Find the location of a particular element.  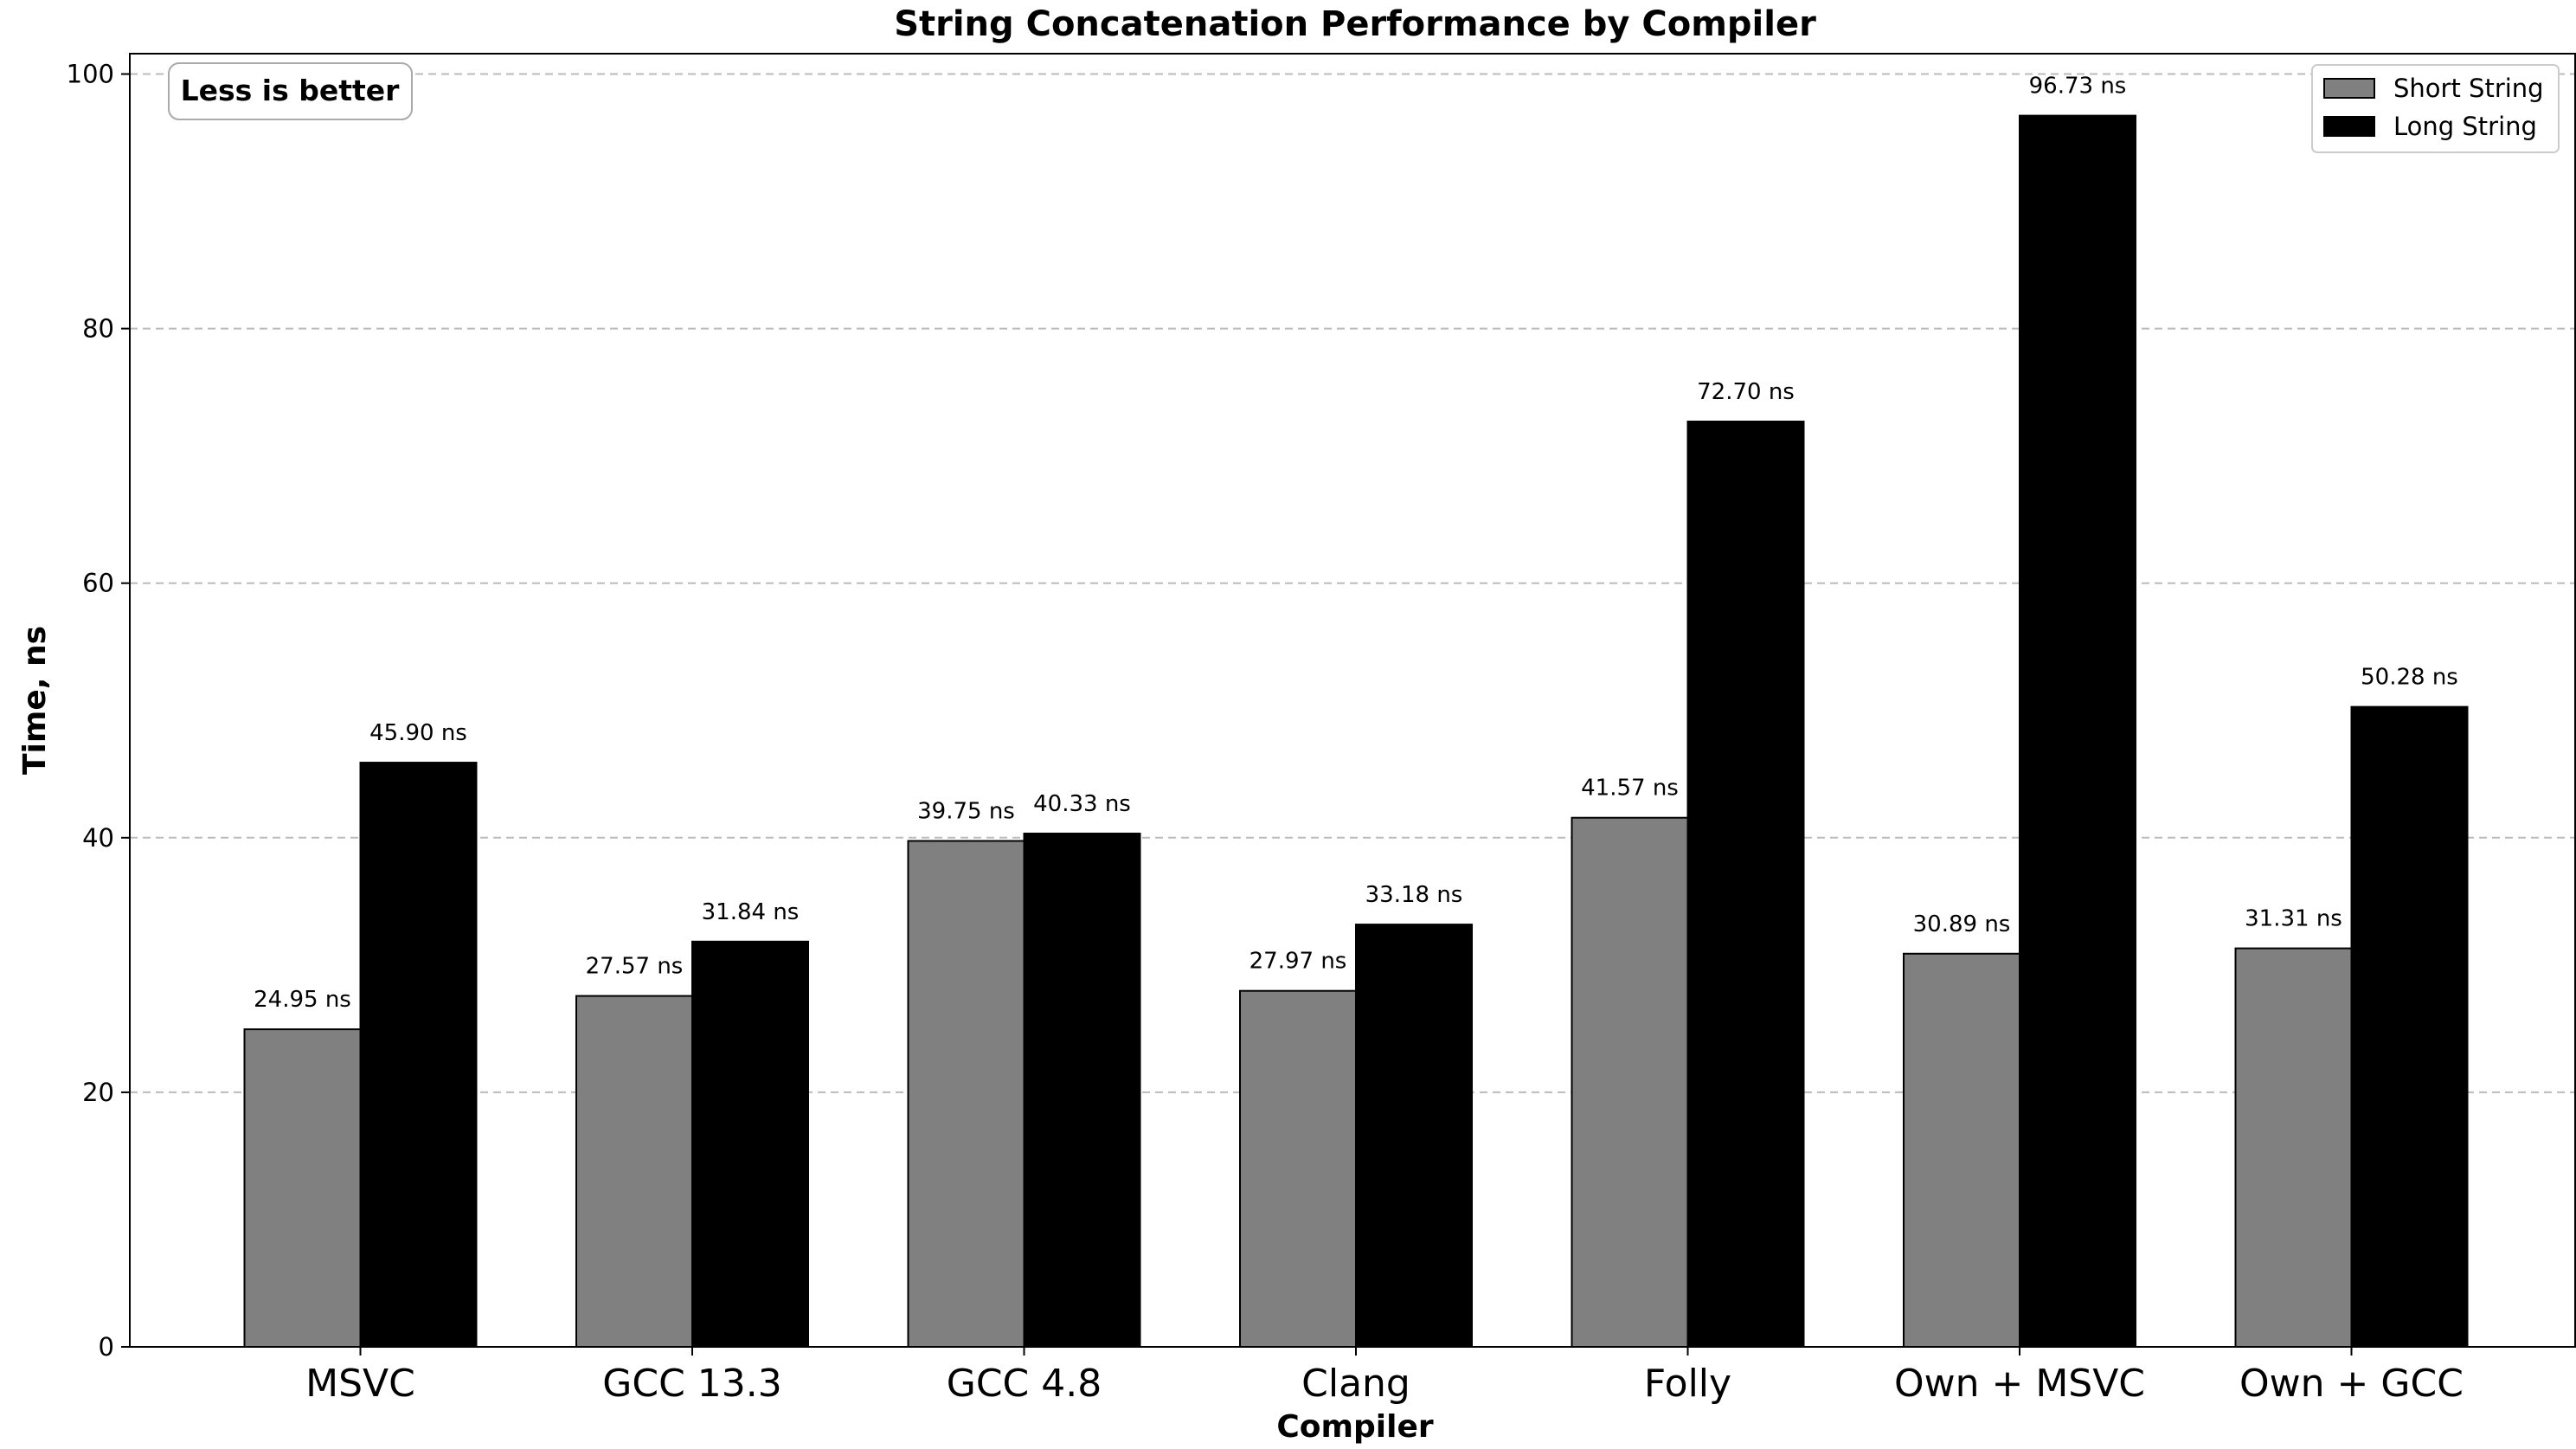

data-label: 45.90 ns is located at coordinates (418, 733).